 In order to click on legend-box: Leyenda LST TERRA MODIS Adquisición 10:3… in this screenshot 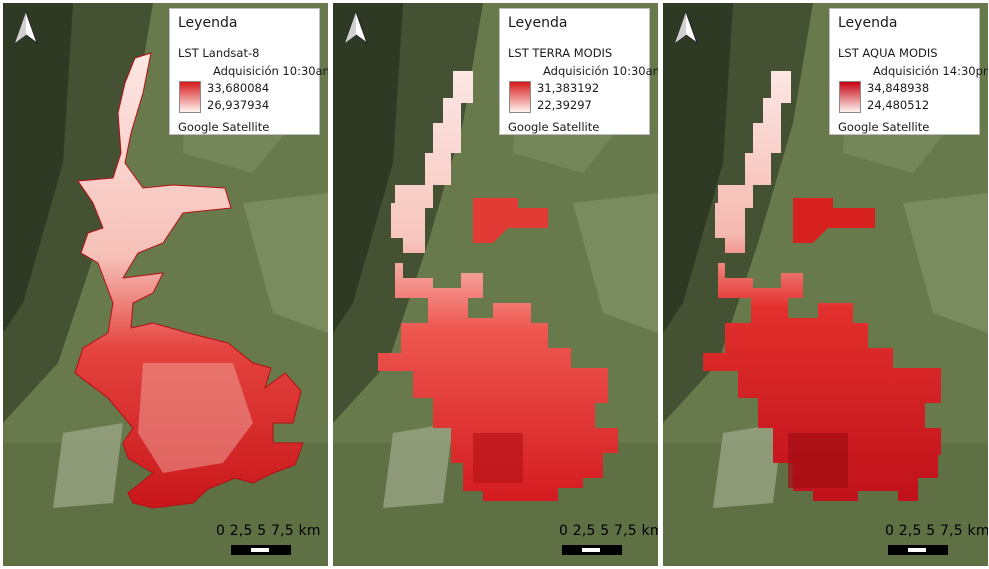, I will do `click(578, 71)`.